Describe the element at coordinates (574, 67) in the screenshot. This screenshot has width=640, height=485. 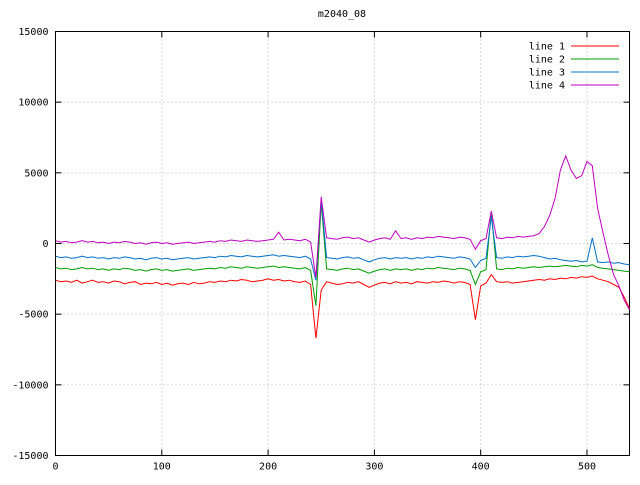
I see `legend: line 1 line 2 line 3 line 4` at that location.